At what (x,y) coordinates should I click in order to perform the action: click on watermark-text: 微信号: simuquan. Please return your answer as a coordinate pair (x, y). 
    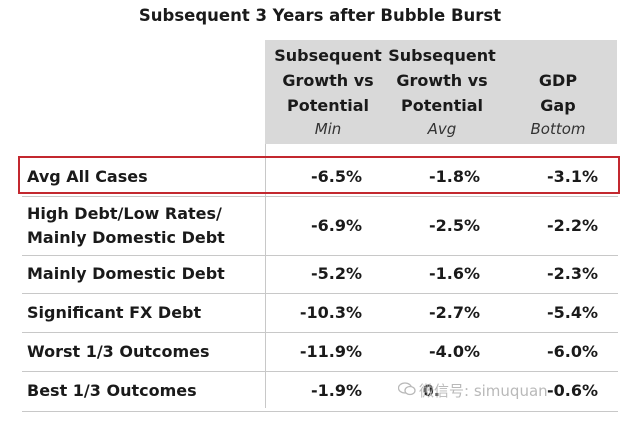
    Looking at the image, I should click on (483, 391).